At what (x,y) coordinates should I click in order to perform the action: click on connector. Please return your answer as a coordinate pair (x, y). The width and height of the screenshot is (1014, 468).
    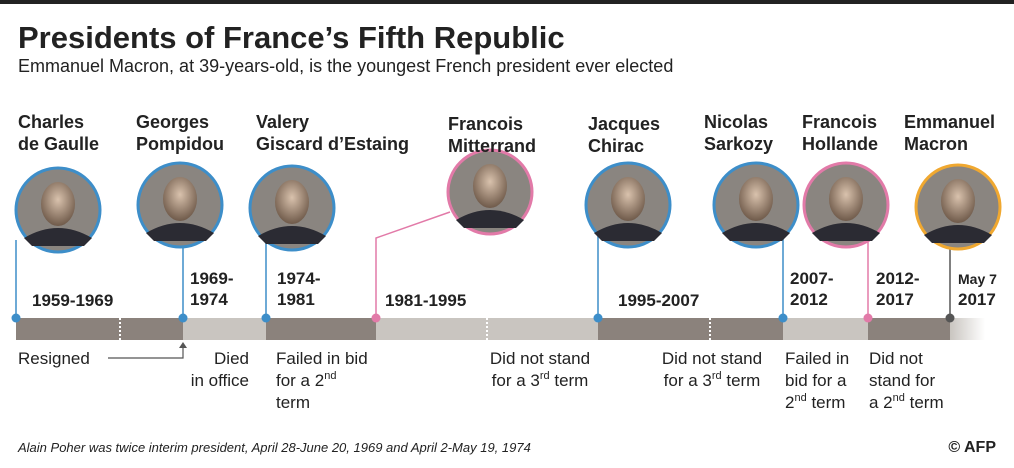
    Looking at the image, I should click on (413, 264).